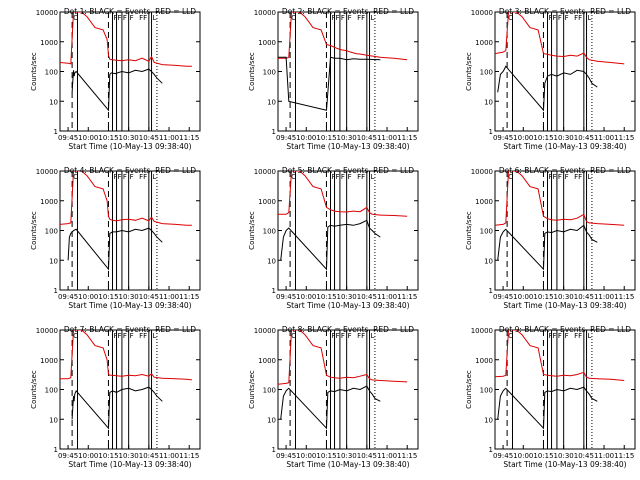 Image resolution: width=640 pixels, height=480 pixels. What do you see at coordinates (565, 170) in the screenshot?
I see `plot-title: Det 6: BLACK = Events, RED = LLD` at bounding box center [565, 170].